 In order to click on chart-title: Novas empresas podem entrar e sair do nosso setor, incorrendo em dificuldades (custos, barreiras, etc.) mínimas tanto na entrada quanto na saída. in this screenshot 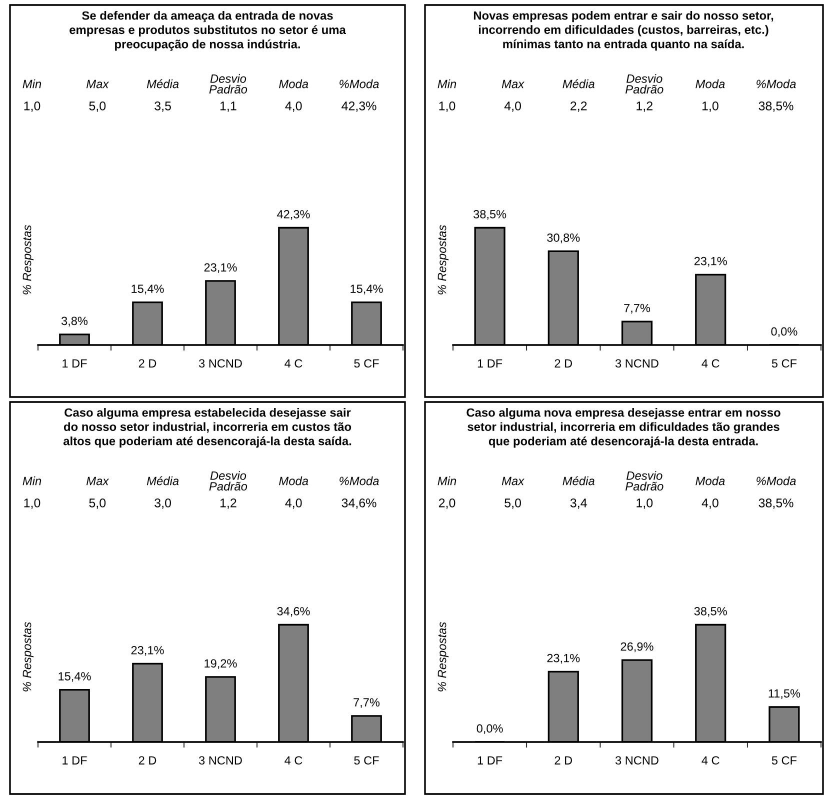, I will do `click(624, 31)`.